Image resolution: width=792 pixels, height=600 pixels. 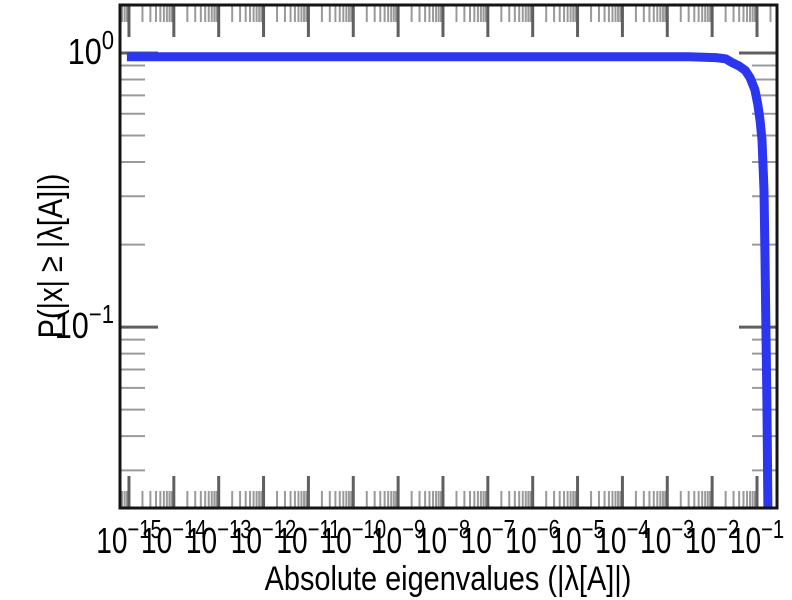 I want to click on x-tick-label: 10−4, so click(x=622, y=538).